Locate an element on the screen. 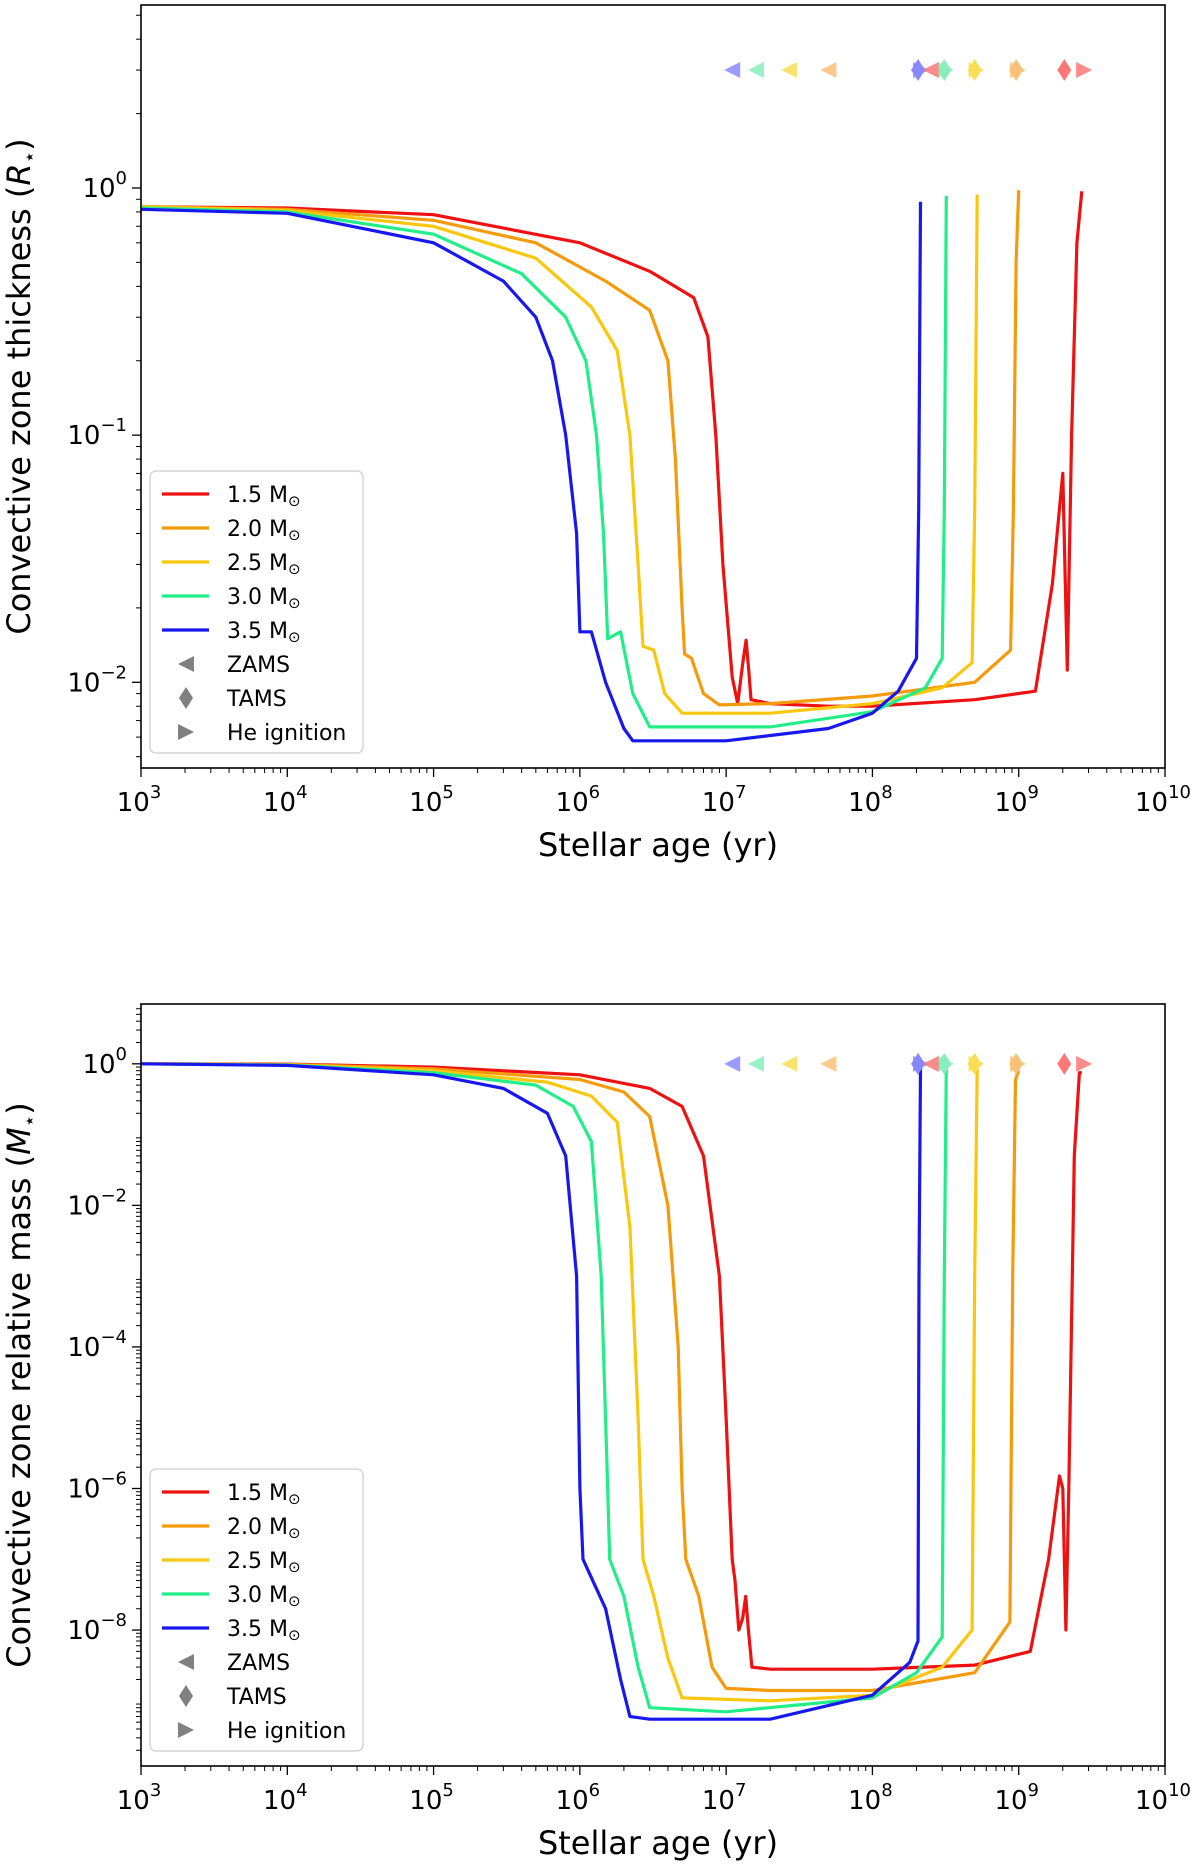  y-tick-label: 10⁻⁴ is located at coordinates (97, 1345).